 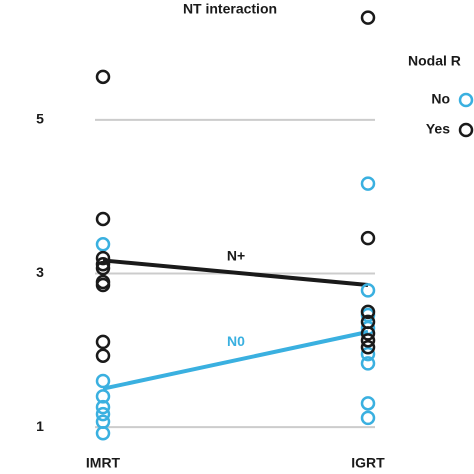 I want to click on line-label: N+, so click(x=236, y=255).